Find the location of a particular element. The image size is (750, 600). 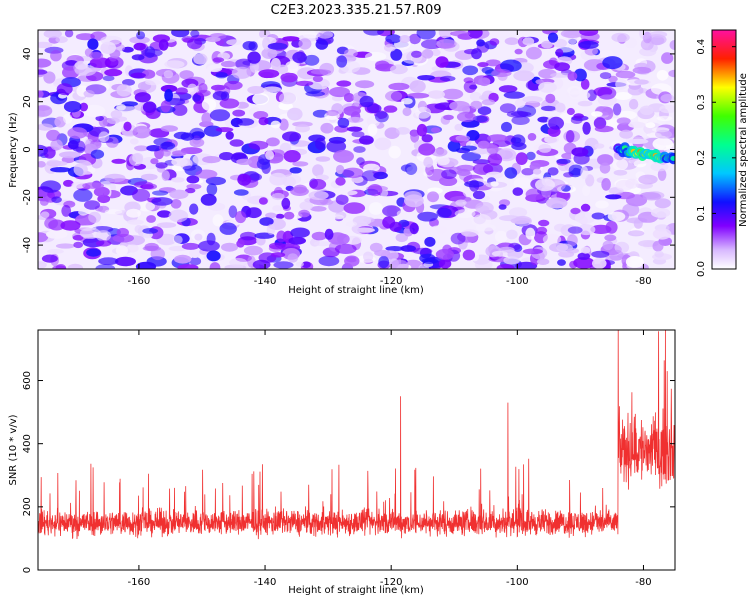

colorbar-tick-label: 0.1 is located at coordinates (701, 213).